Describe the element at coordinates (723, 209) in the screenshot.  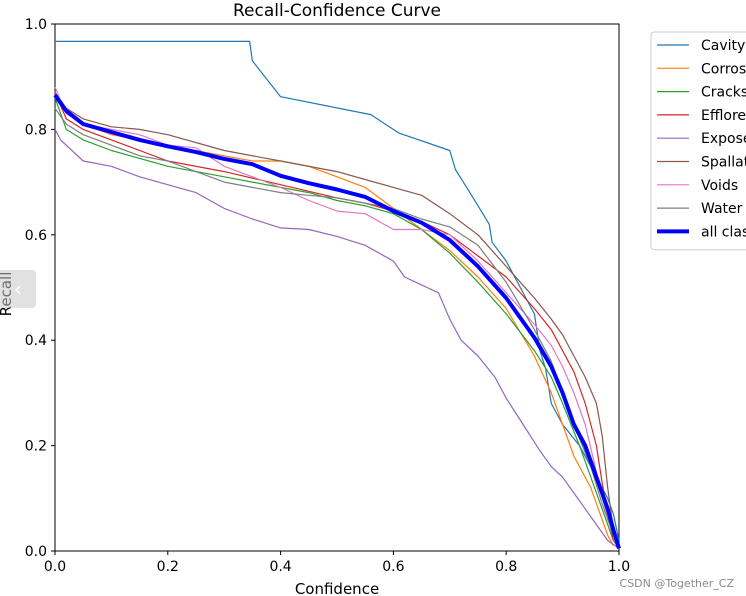
I see `legend-label-7: Water leakage` at that location.